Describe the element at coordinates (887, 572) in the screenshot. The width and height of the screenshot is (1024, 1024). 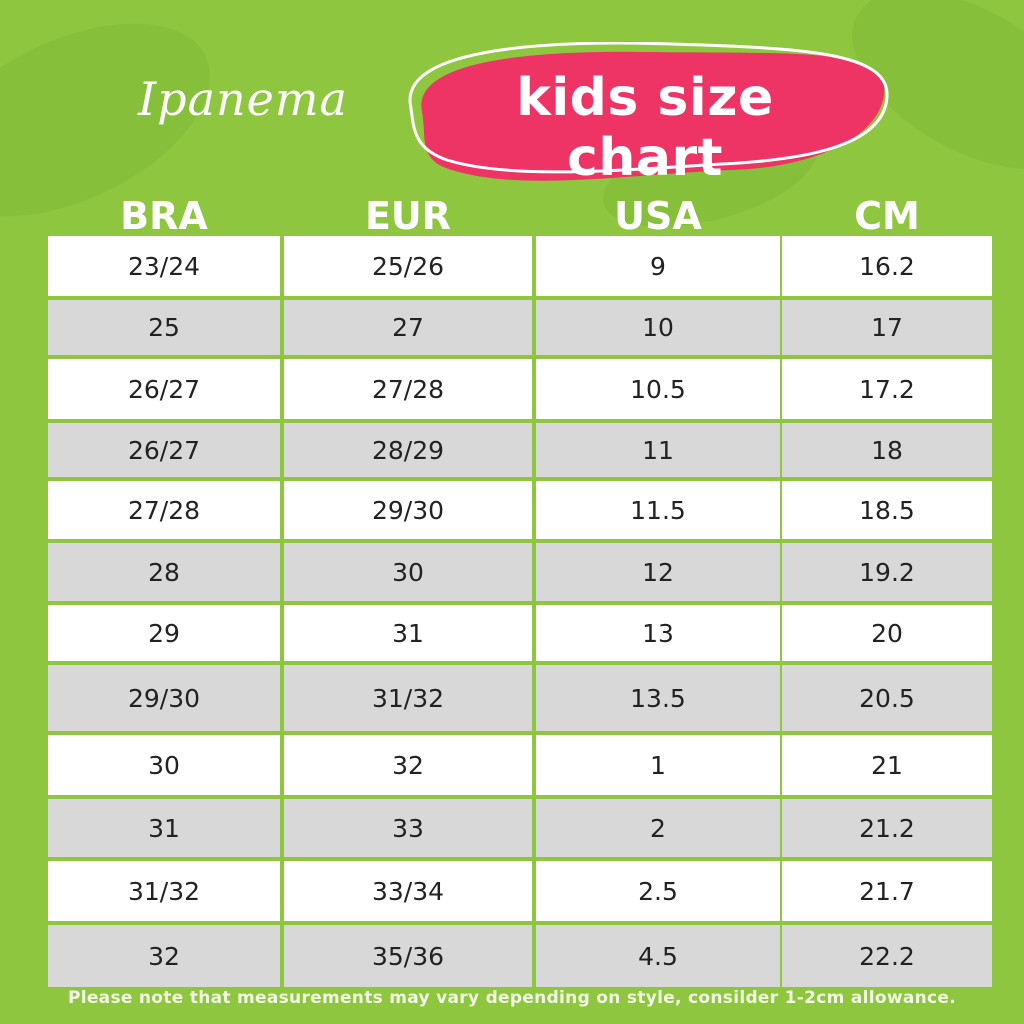
I see `table-cell: 19.2` at that location.